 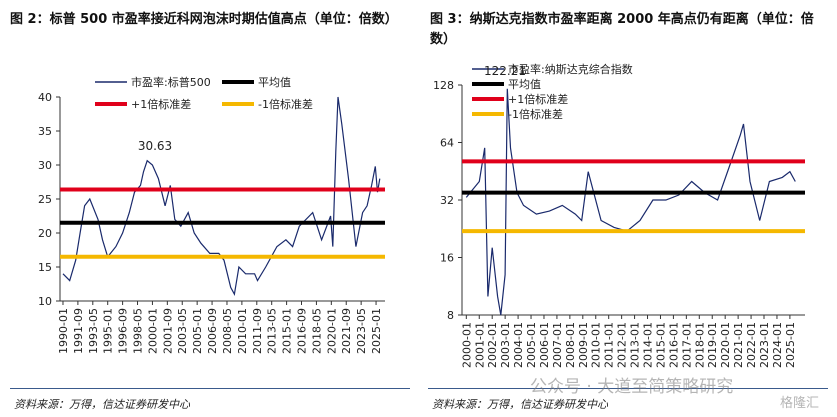 What do you see at coordinates (443, 85) in the screenshot?
I see `y-tick-label: 128` at bounding box center [443, 85].